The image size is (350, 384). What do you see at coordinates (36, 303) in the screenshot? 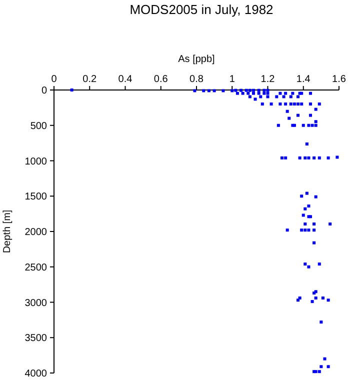
I see `y-tick-label: 3000` at bounding box center [36, 303].